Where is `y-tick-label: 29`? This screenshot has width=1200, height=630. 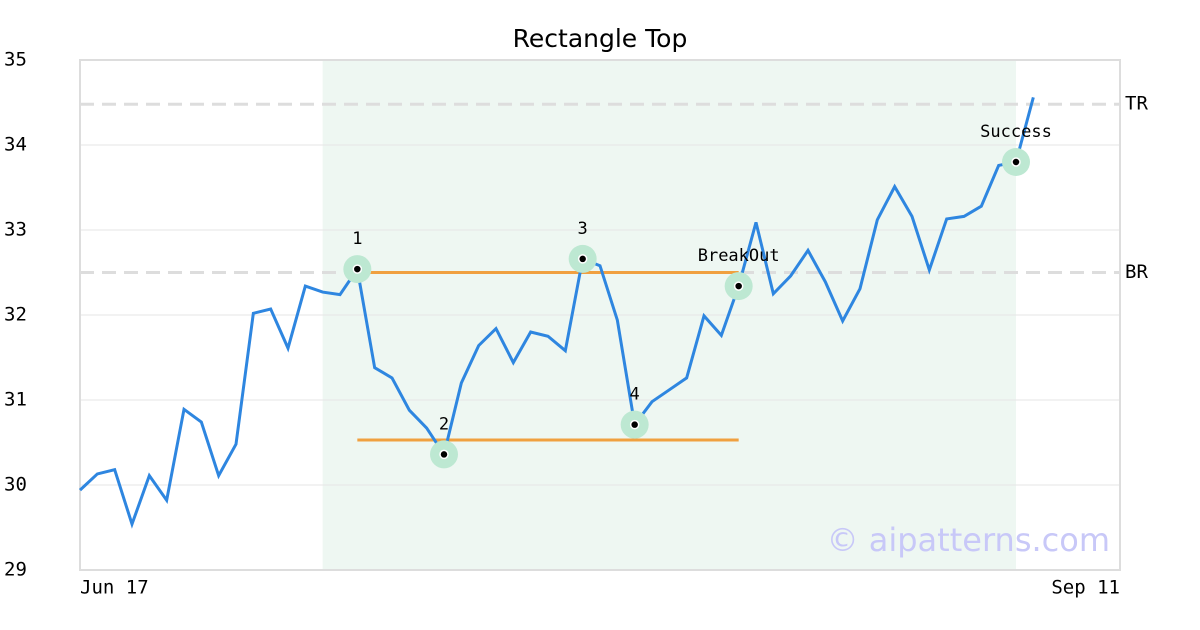 y-tick-label: 29 is located at coordinates (15, 570).